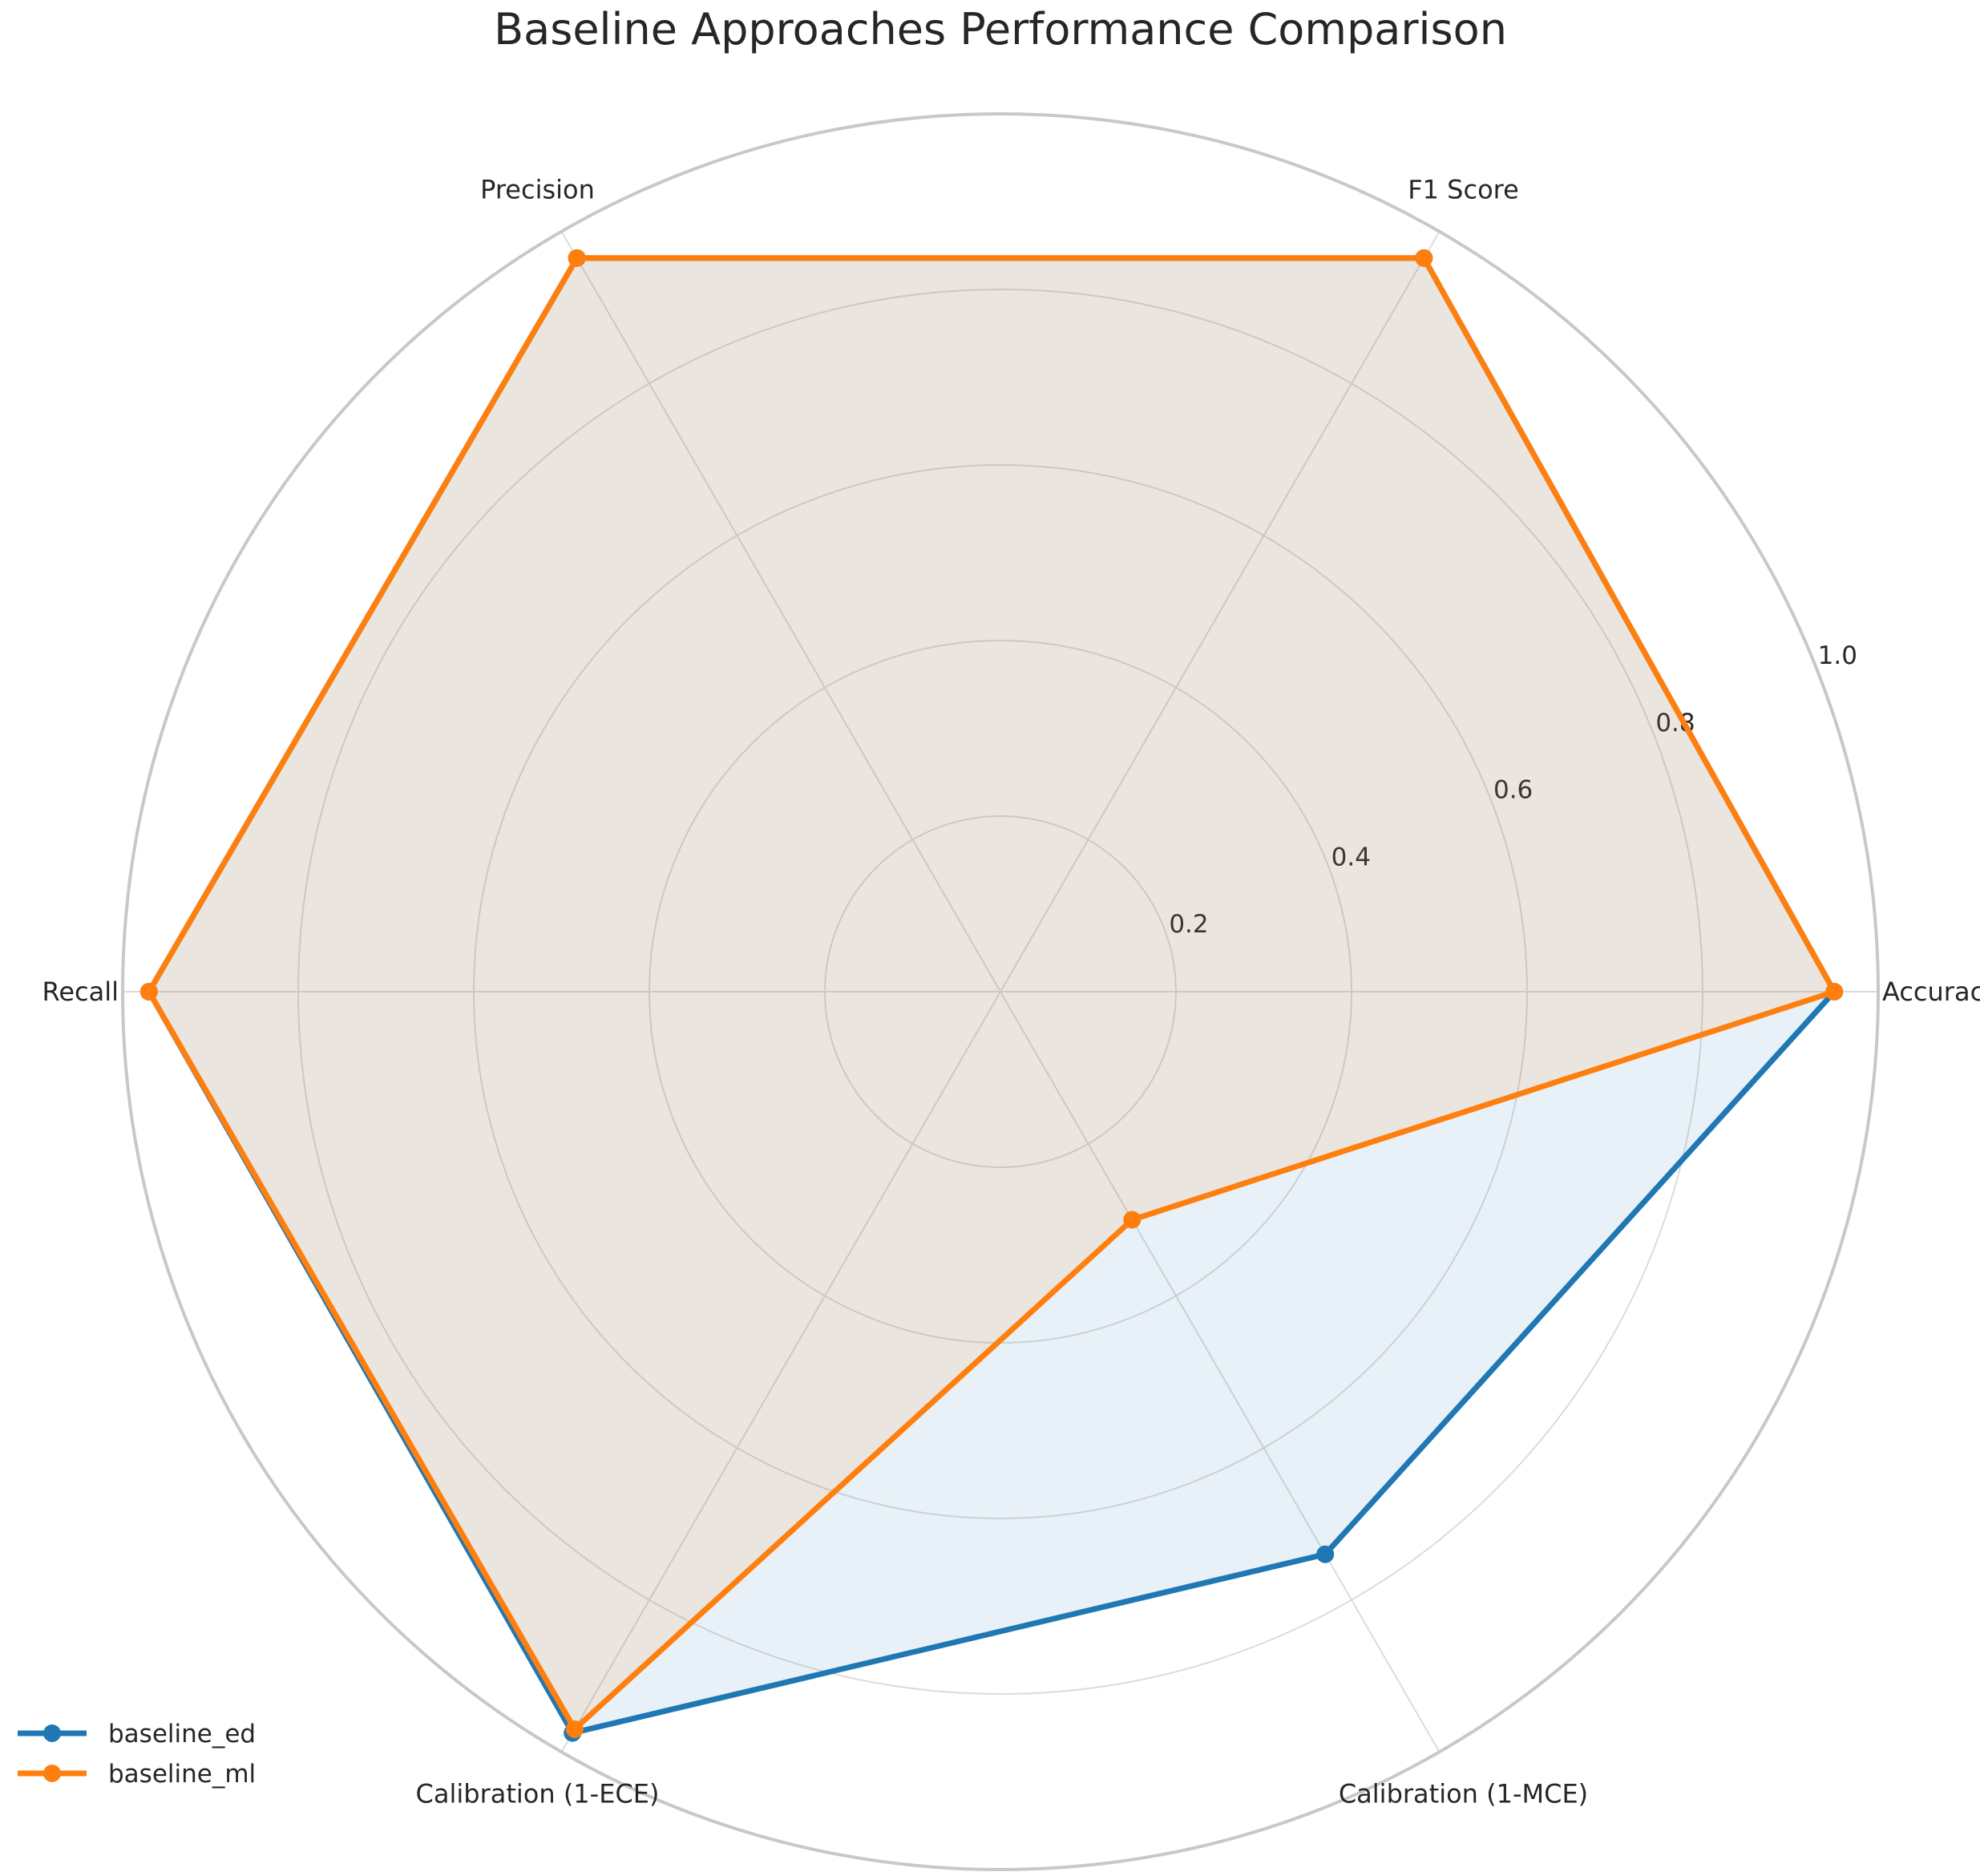 The width and height of the screenshot is (1980, 1876). What do you see at coordinates (182, 1775) in the screenshot?
I see `legend-label: baseline_ml` at bounding box center [182, 1775].